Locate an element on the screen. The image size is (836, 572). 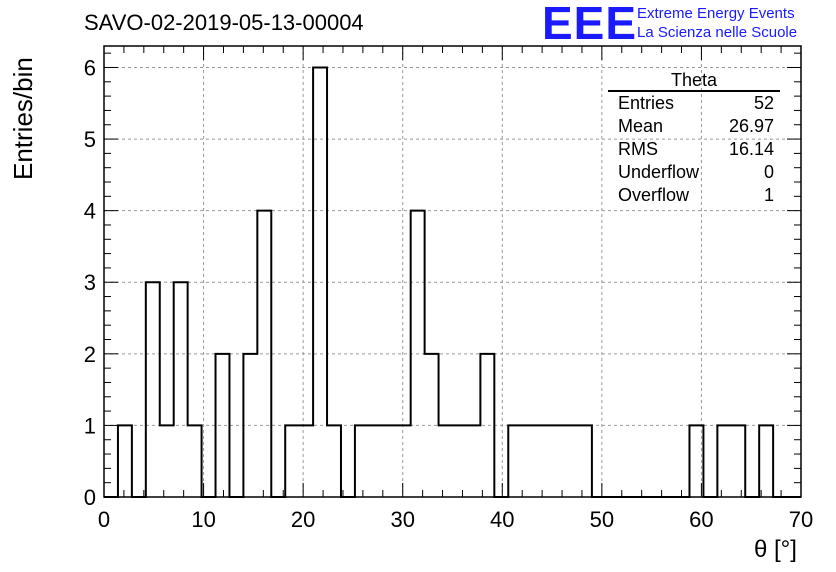
y-tick-label: 4 is located at coordinates (90, 211).